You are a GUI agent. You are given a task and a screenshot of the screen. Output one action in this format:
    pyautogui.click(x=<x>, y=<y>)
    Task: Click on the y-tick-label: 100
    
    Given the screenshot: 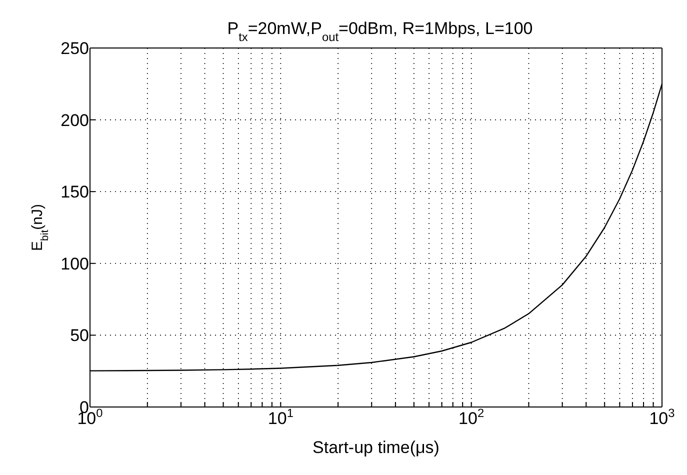 What is the action you would take?
    pyautogui.click(x=74, y=264)
    